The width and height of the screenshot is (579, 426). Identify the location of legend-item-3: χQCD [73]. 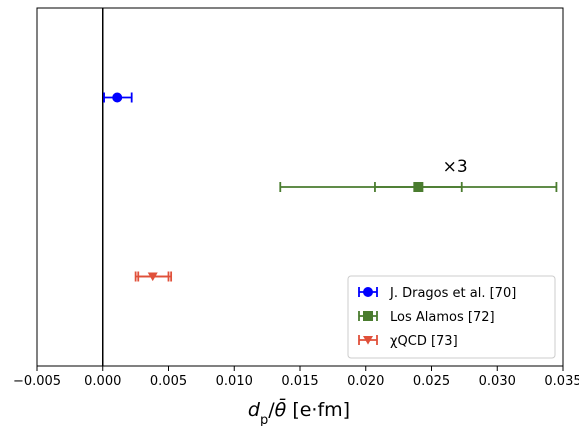
(408, 341).